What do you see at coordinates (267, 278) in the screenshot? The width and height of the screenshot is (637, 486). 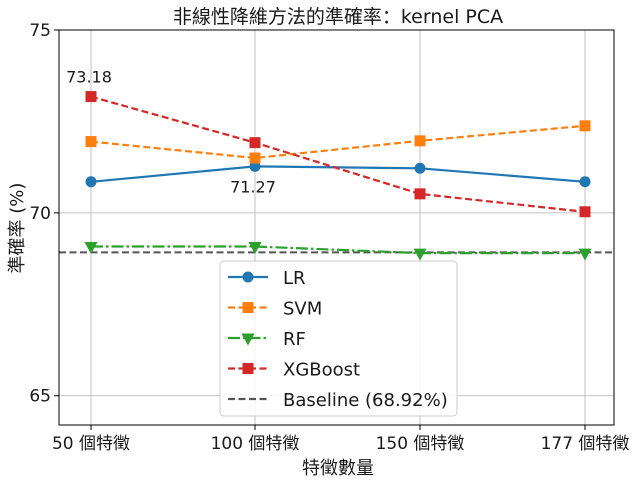 I see `legend-entry-lr: LR` at bounding box center [267, 278].